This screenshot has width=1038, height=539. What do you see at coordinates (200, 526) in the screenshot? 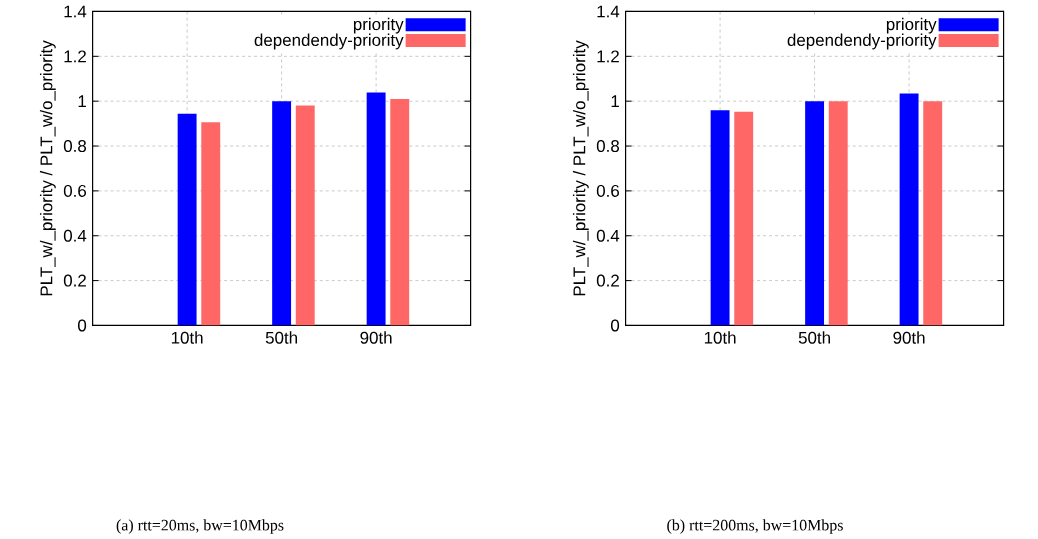
I see `text: (a) rtt=20ms, bw=10Mbps` at bounding box center [200, 526].